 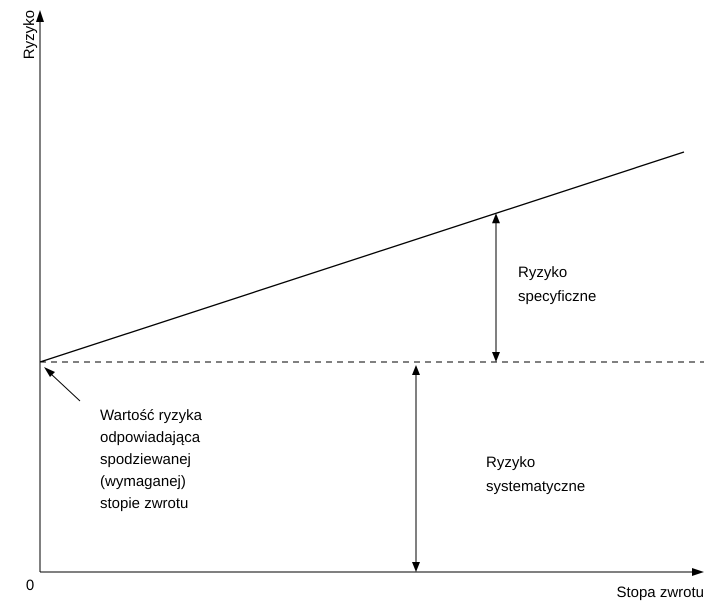 I want to click on x-axis-title: Stopa zwrotu, so click(x=660, y=592).